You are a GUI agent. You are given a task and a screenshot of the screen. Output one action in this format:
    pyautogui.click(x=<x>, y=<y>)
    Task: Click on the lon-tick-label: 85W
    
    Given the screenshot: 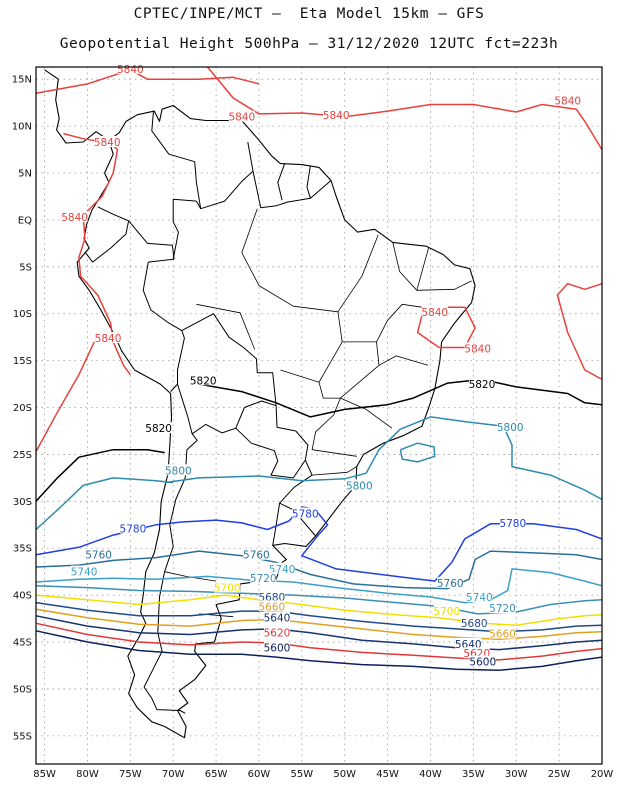 What is the action you would take?
    pyautogui.click(x=44, y=774)
    